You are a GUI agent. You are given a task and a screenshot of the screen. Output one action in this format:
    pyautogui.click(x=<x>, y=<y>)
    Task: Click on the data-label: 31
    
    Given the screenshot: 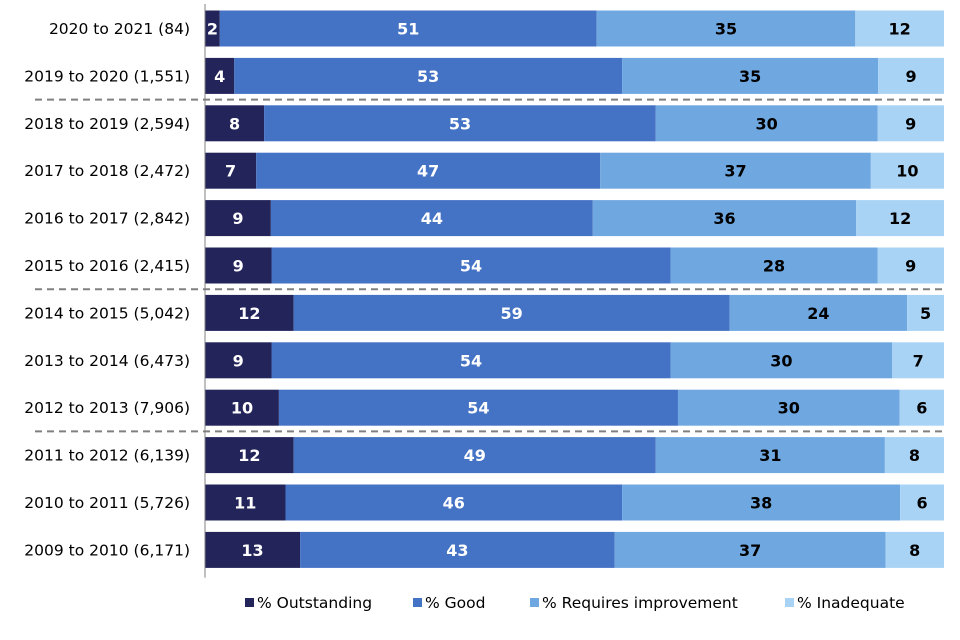 What is the action you would take?
    pyautogui.click(x=770, y=455)
    